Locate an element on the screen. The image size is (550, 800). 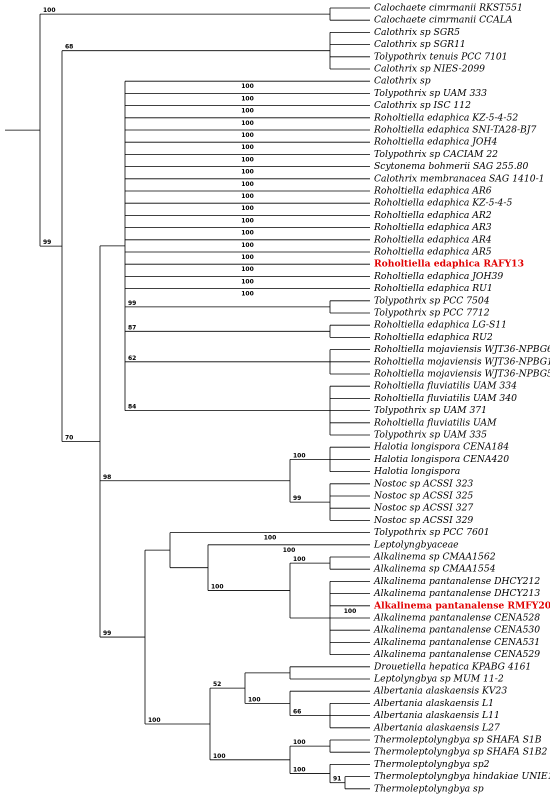
taxon-label: Roholtiella edaphica RU1 is located at coordinates (433, 288).